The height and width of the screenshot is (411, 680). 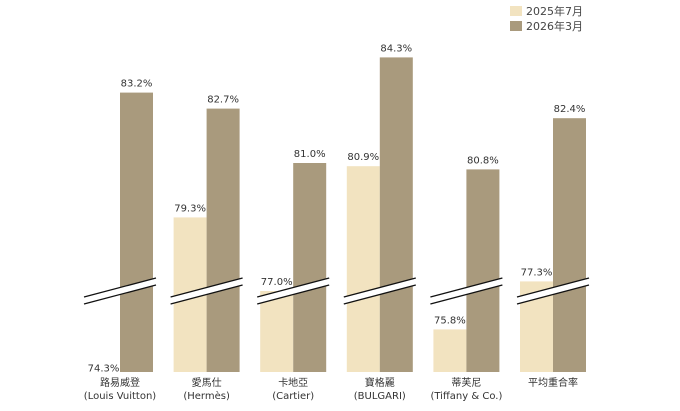 What do you see at coordinates (104, 368) in the screenshot?
I see `value-label: 74.3%` at bounding box center [104, 368].